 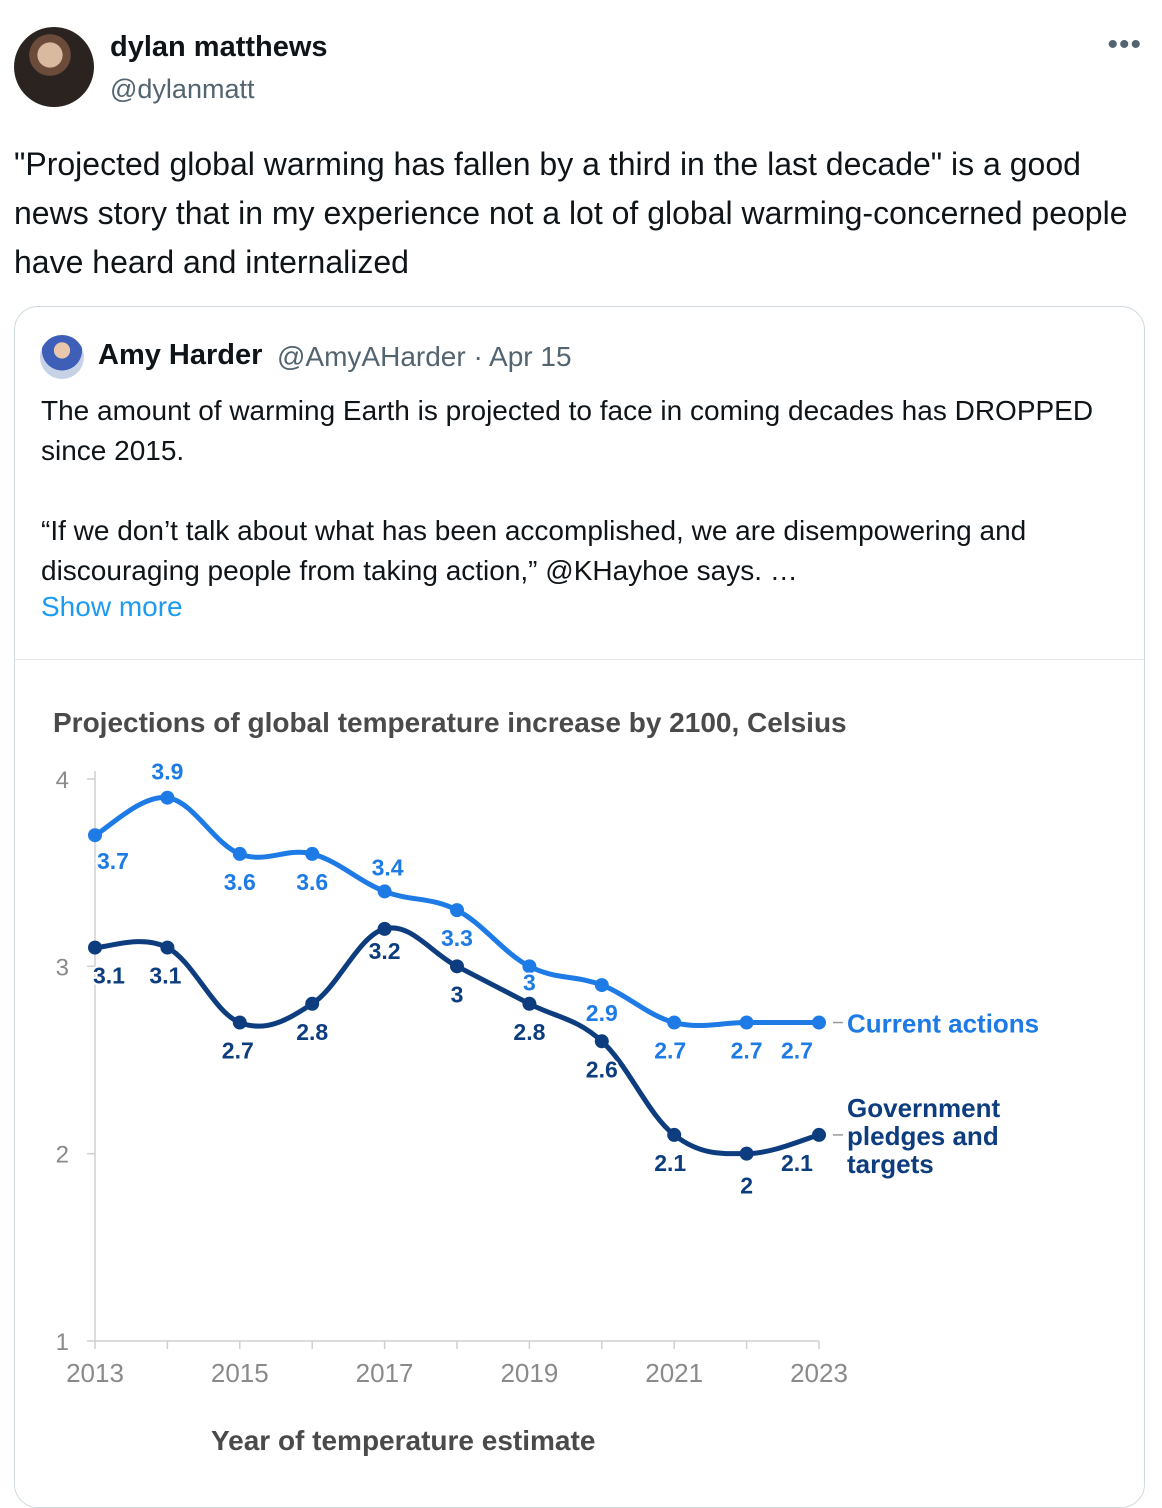 What do you see at coordinates (62, 967) in the screenshot?
I see `y-tick-label: 3` at bounding box center [62, 967].